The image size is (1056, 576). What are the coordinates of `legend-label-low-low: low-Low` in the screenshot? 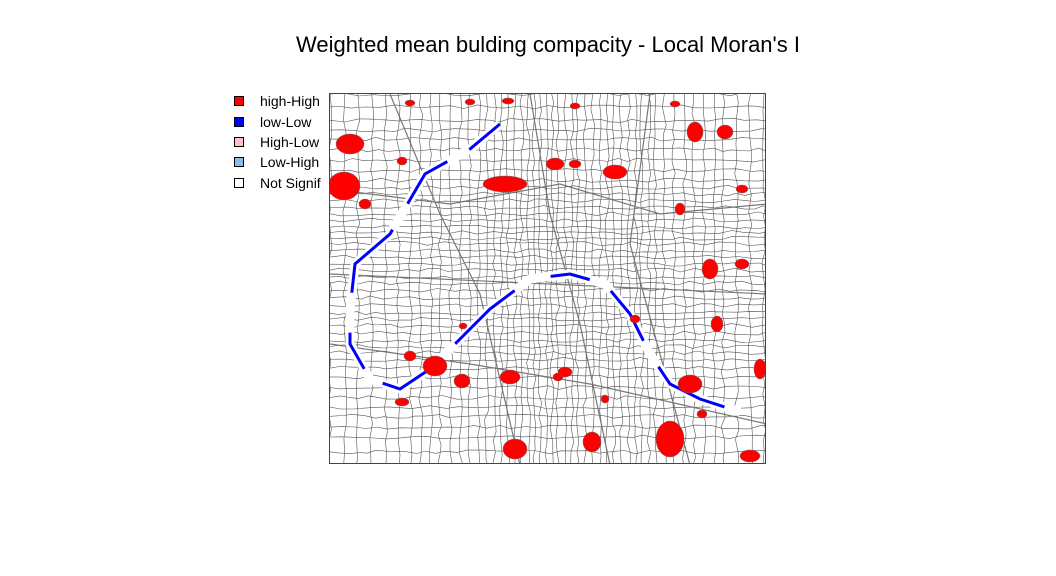 It's located at (286, 121).